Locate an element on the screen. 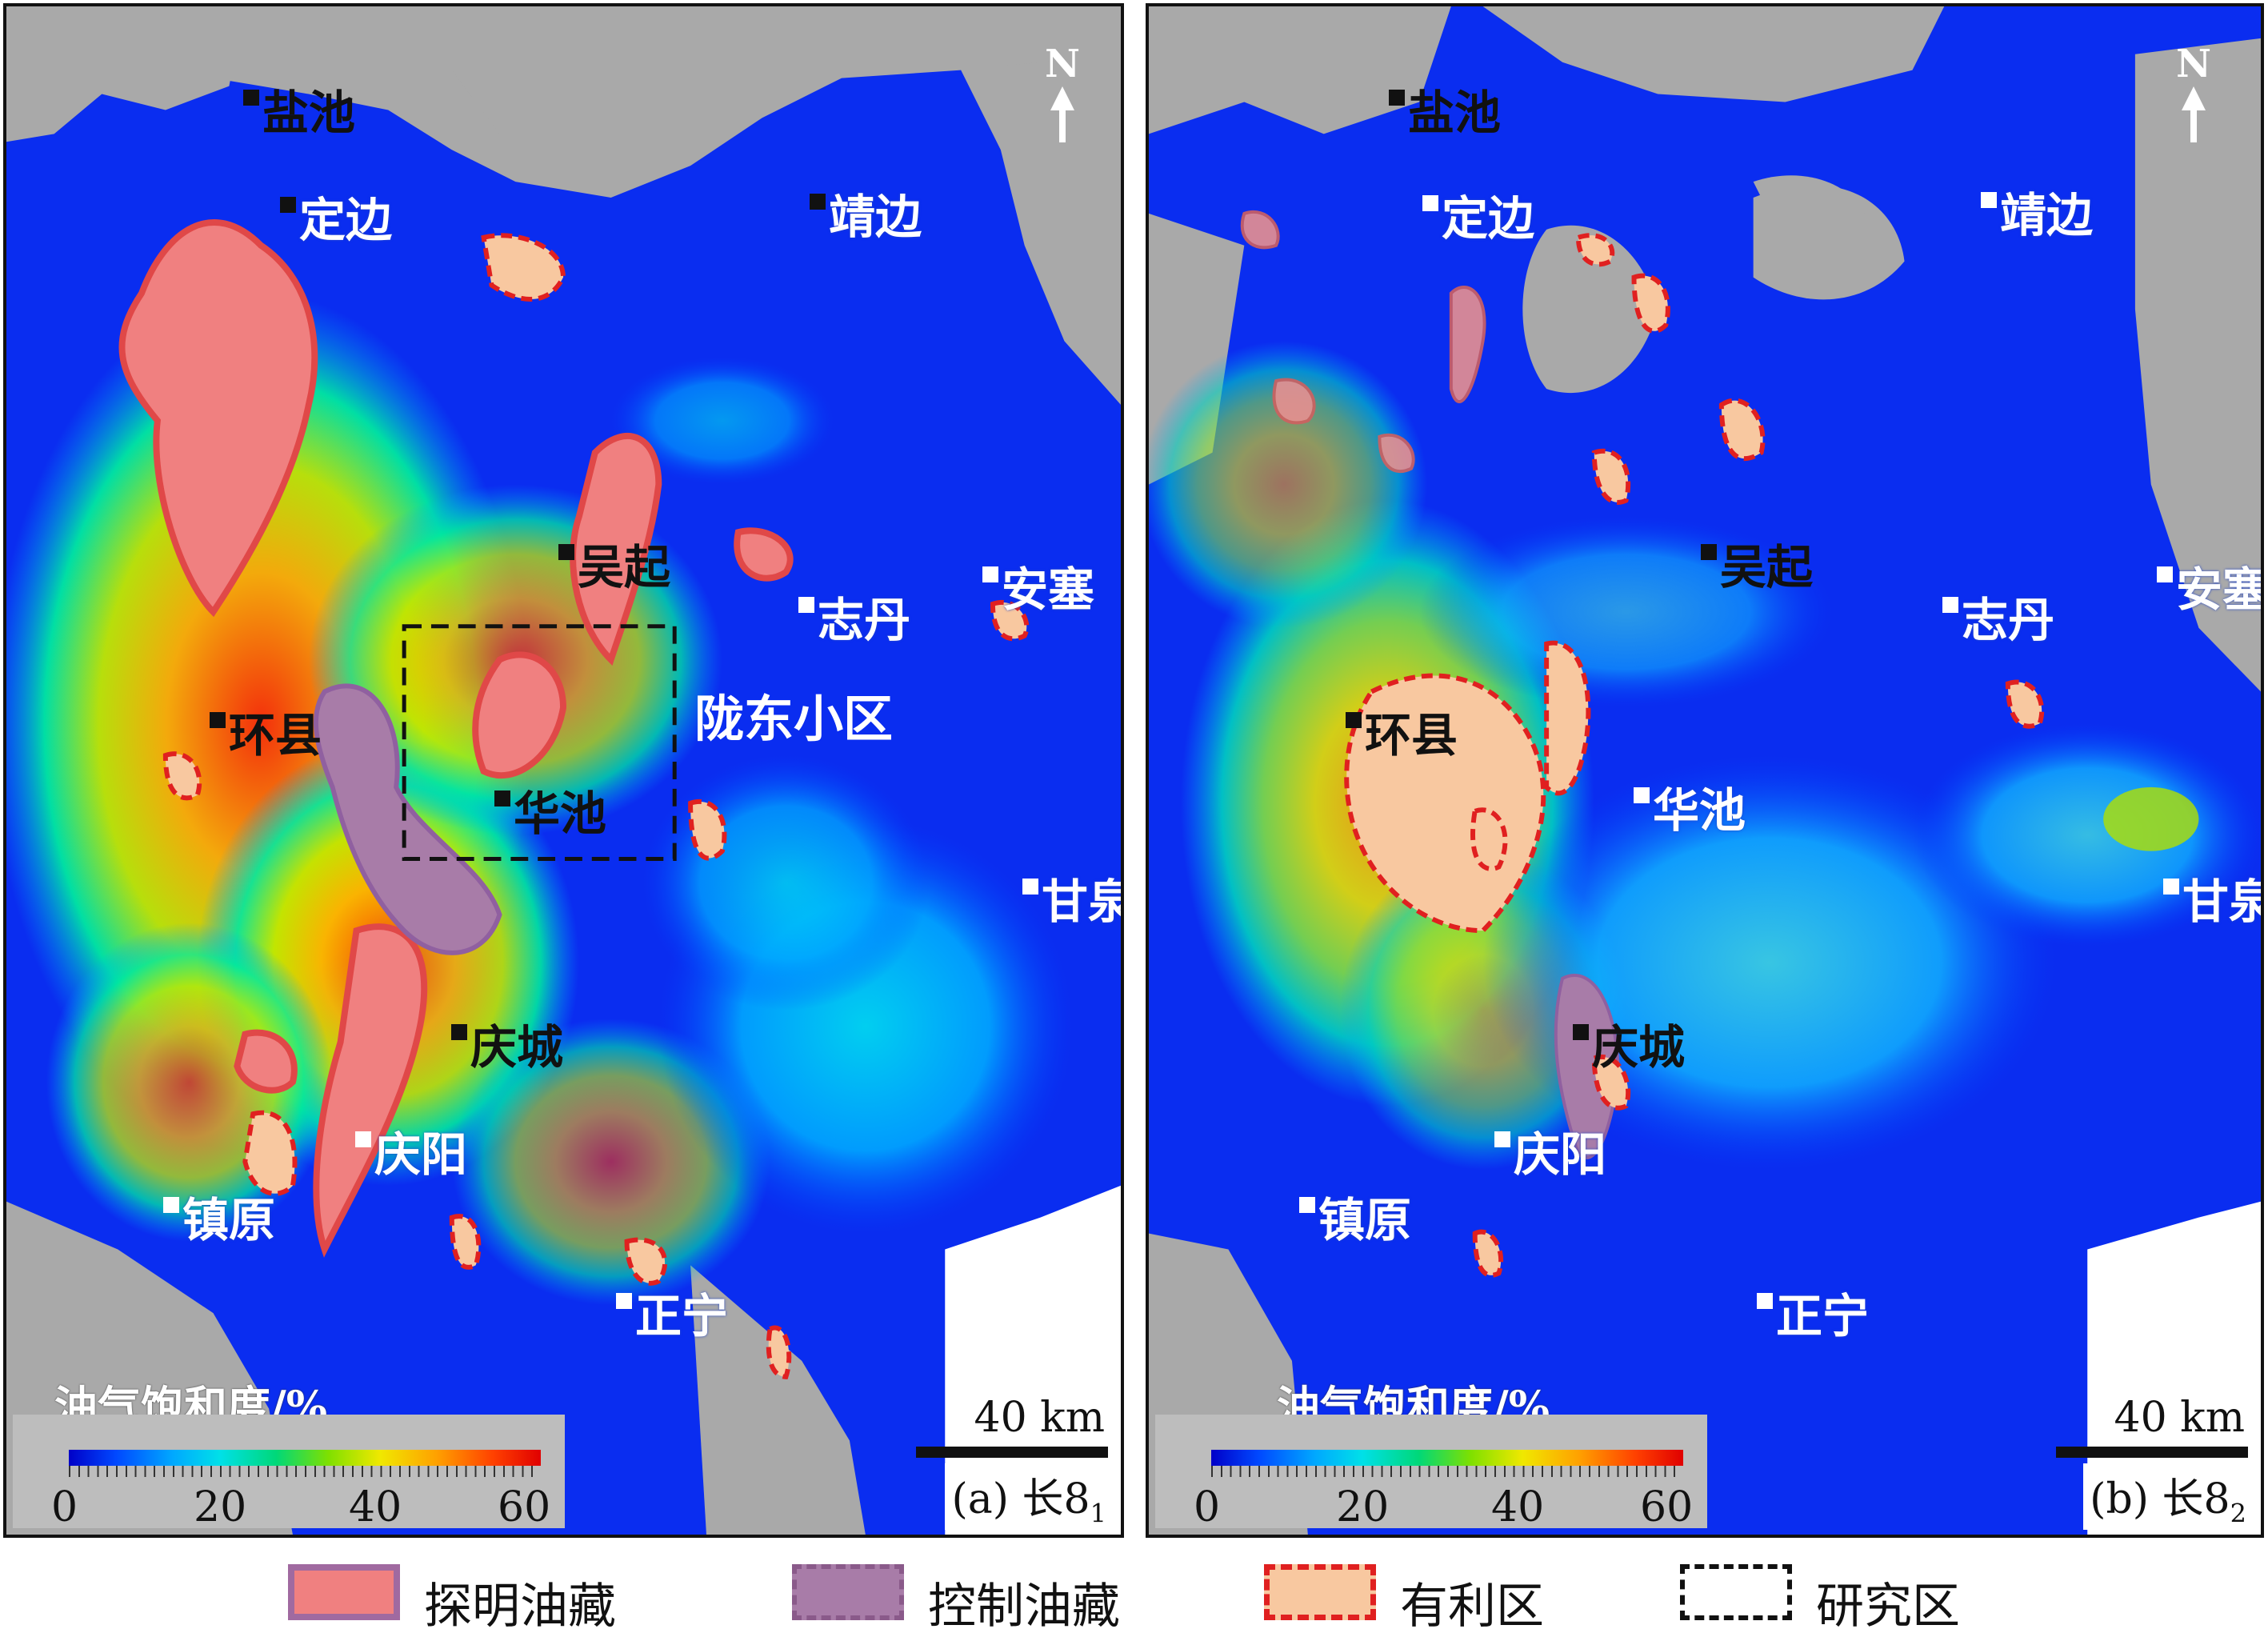  colorbar-legend-a: 0 20 40 60 is located at coordinates (289, 1473).